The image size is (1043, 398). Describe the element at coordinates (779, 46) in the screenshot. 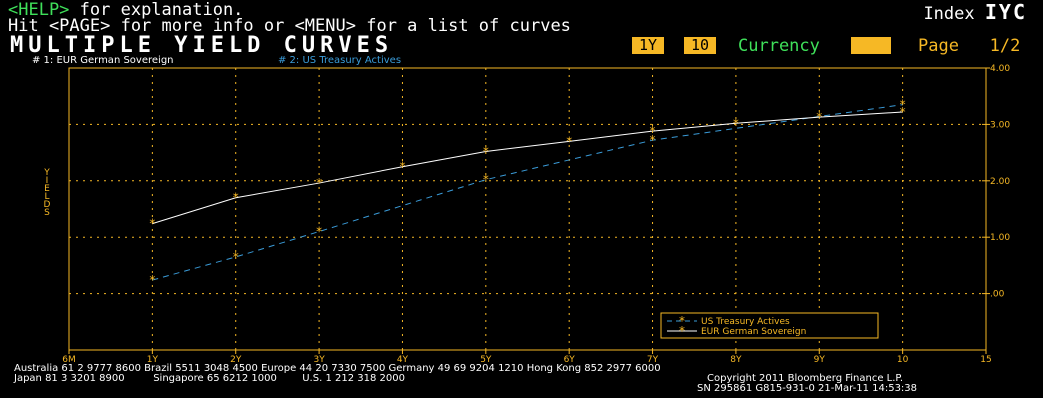

I see `currency-label: Currency` at that location.